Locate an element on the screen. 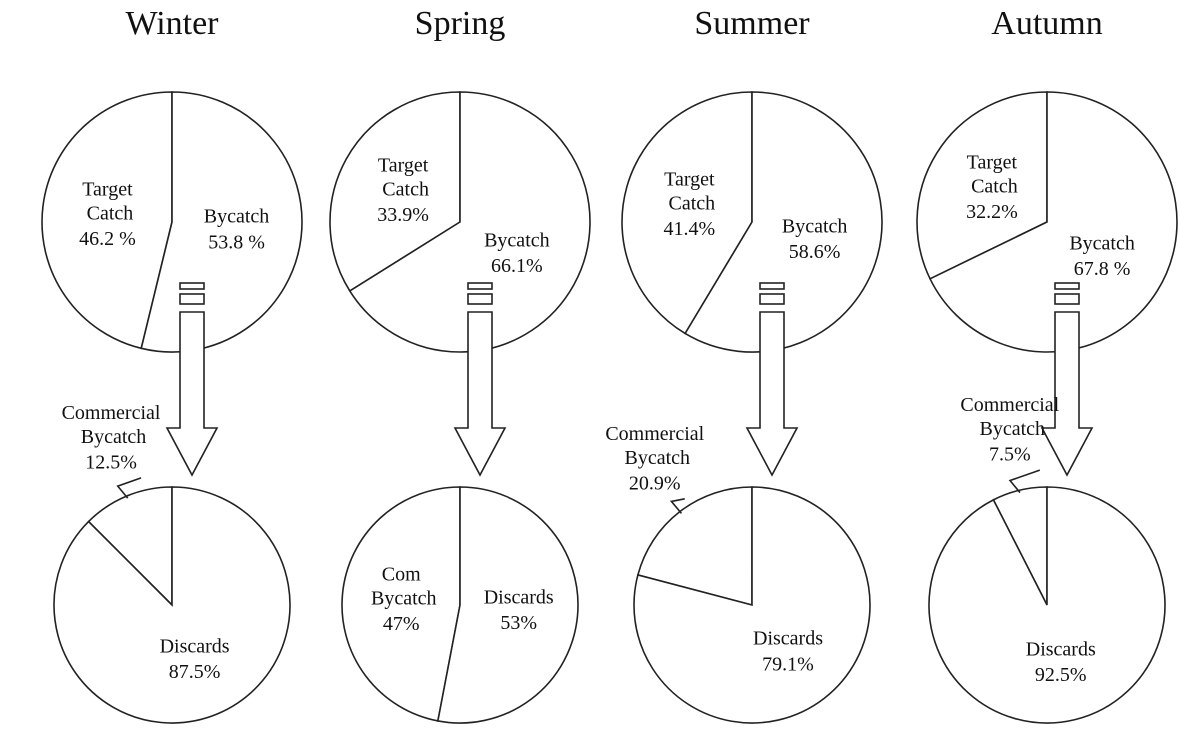 The width and height of the screenshot is (1178, 732). value-label: 32.2% is located at coordinates (992, 212).